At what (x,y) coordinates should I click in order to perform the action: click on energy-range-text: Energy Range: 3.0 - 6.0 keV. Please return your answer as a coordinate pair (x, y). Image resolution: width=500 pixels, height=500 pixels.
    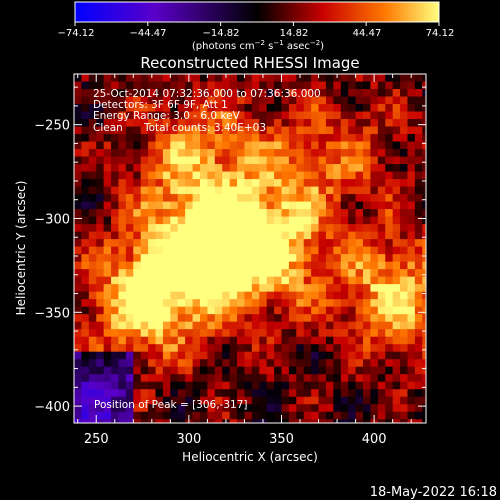
    Looking at the image, I should click on (167, 116).